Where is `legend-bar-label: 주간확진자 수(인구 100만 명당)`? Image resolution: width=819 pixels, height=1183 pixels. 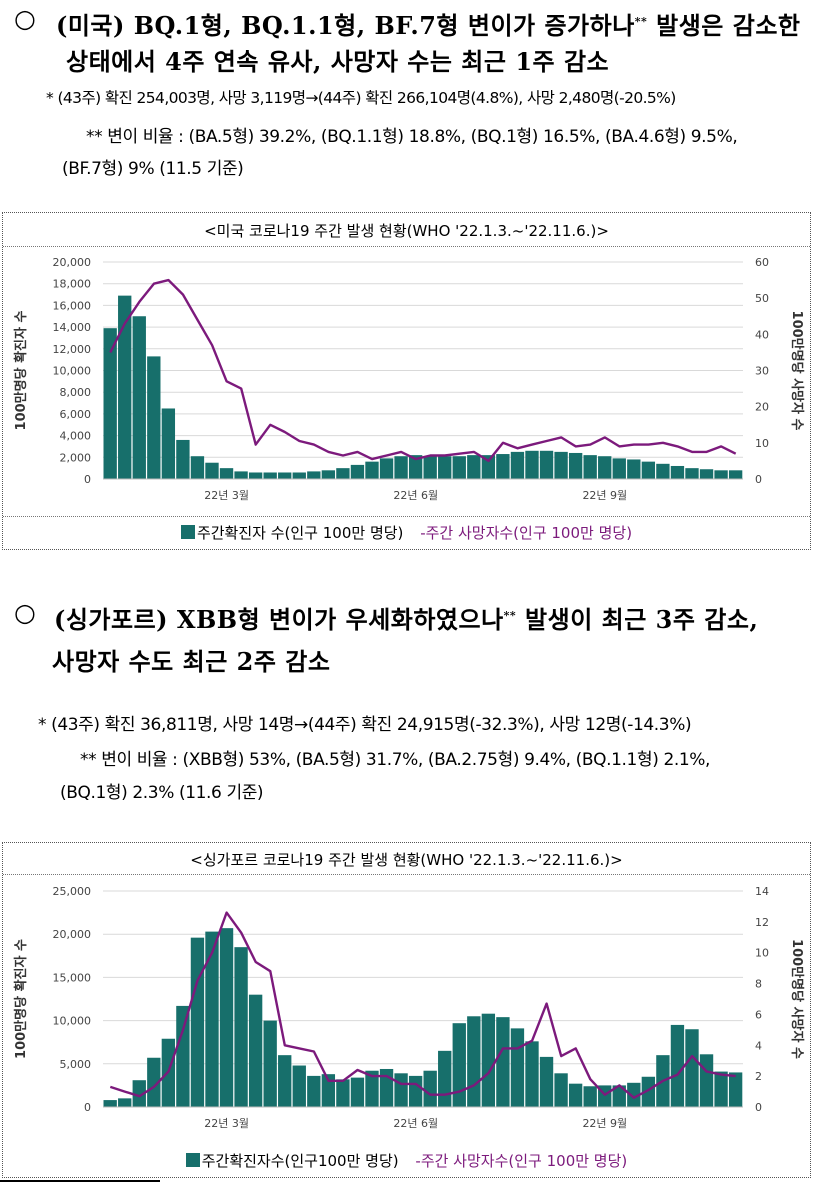 legend-bar-label: 주간확진자 수(인구 100만 명당) is located at coordinates (300, 533).